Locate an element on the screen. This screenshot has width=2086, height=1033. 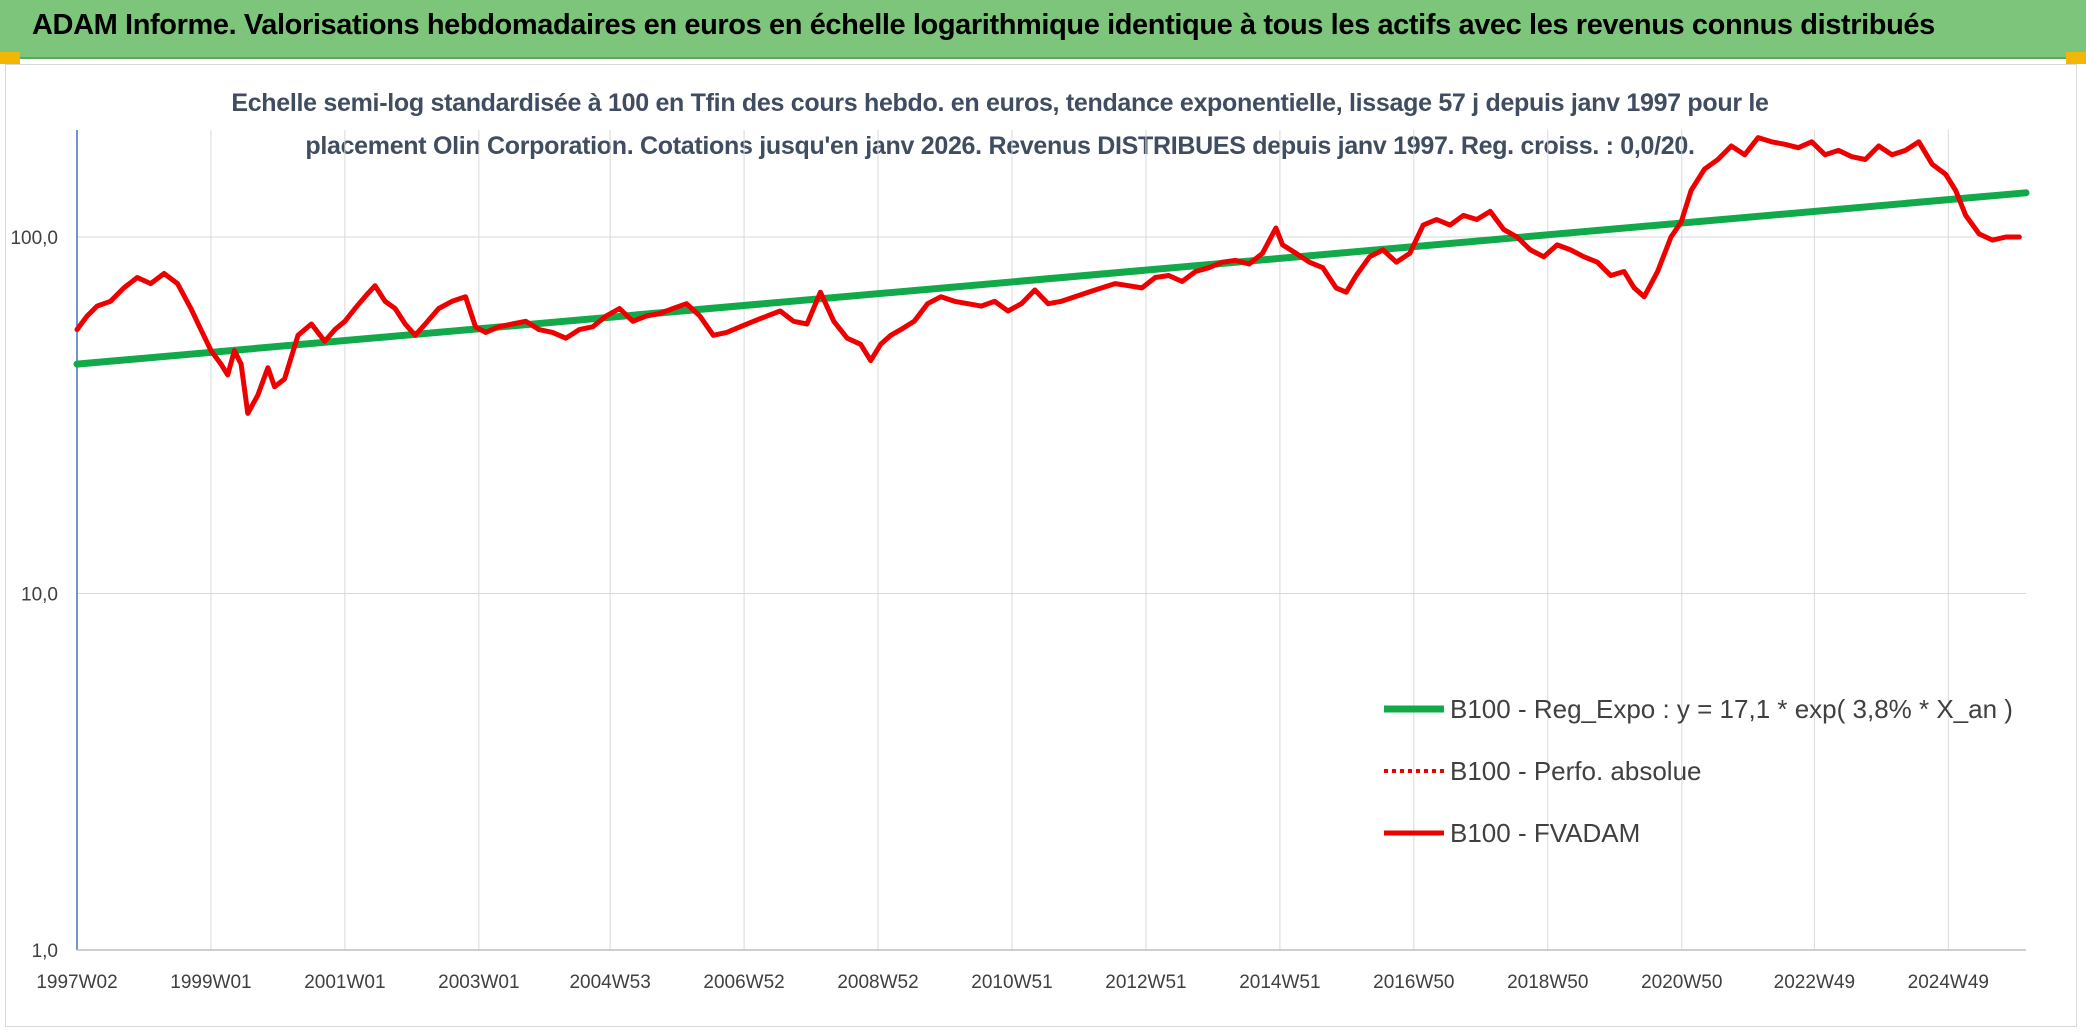
x-tick-label: 2004W53 is located at coordinates (609, 982).